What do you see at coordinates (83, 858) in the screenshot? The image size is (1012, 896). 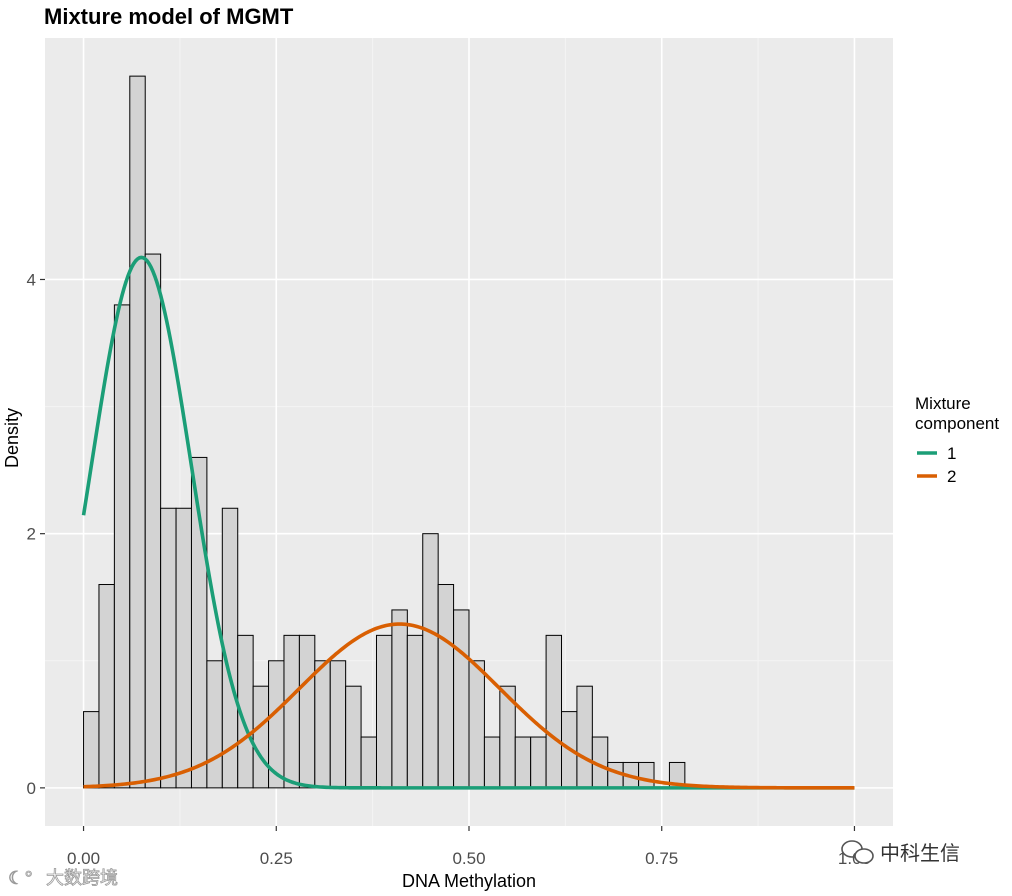 I see `x-tick-label: 0.00` at bounding box center [83, 858].